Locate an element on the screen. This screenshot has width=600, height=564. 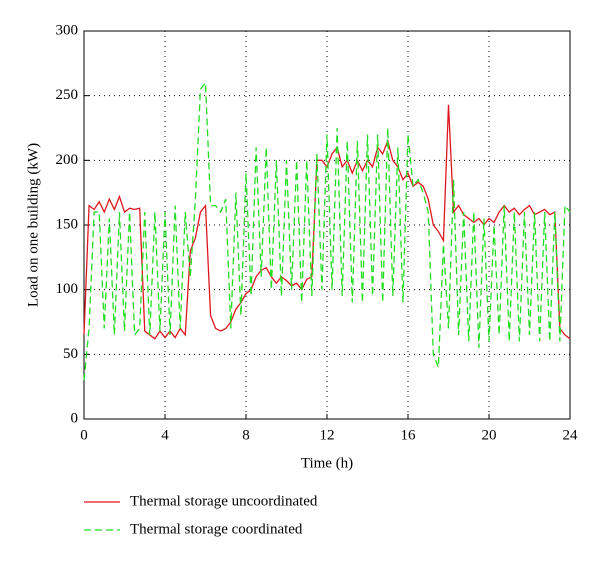
y-tick-label: 0 is located at coordinates (75, 418).